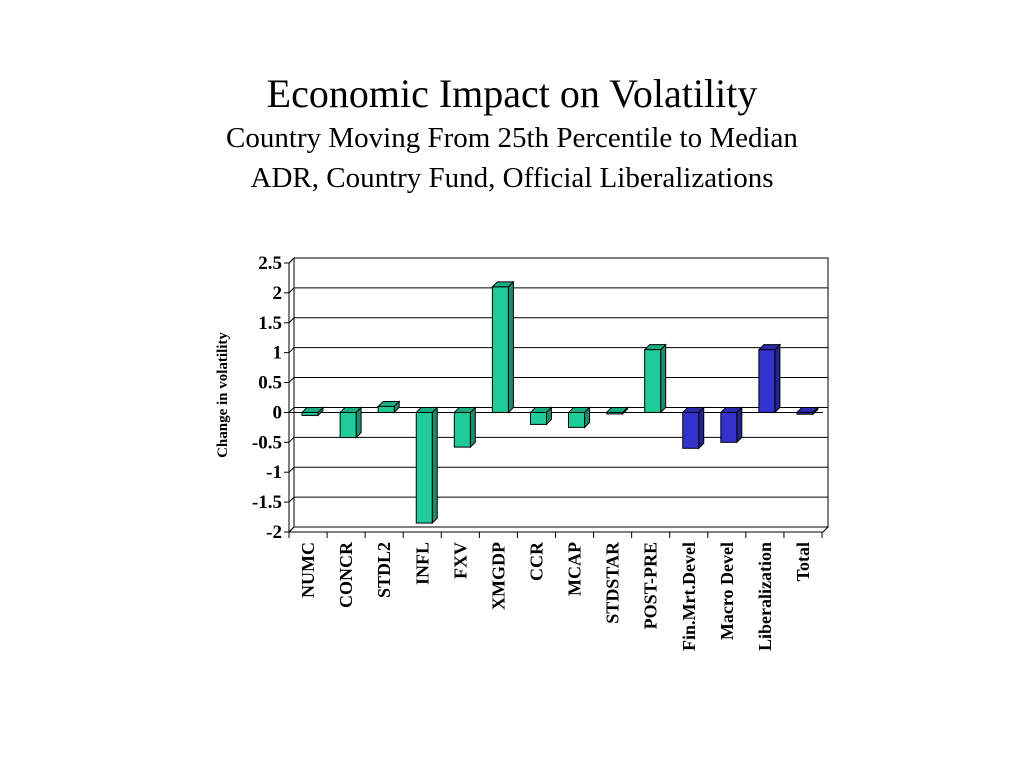  I want to click on y-tick-label: 2, so click(278, 293).